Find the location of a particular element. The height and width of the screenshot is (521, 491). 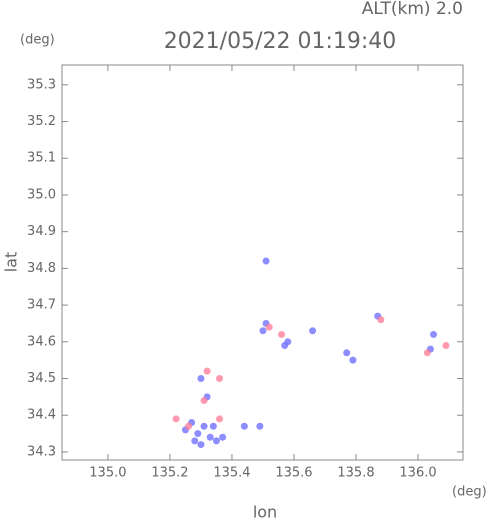

altitude-label: ALT(km) 2.0 is located at coordinates (412, 9).